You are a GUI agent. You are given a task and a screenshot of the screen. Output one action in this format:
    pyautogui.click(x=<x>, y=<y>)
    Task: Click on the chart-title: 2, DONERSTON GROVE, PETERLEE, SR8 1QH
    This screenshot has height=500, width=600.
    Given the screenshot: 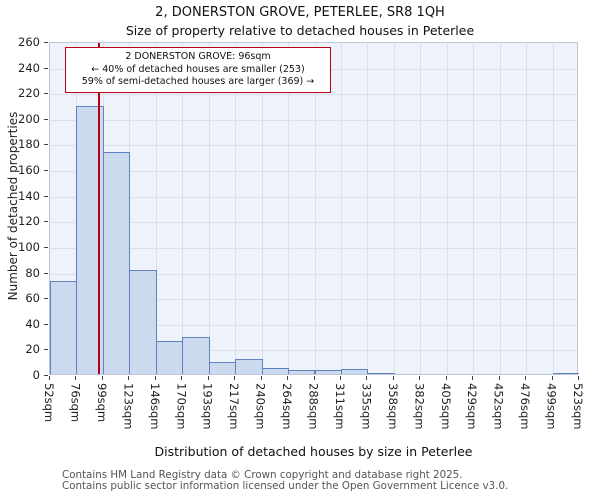 What is the action you would take?
    pyautogui.click(x=300, y=12)
    